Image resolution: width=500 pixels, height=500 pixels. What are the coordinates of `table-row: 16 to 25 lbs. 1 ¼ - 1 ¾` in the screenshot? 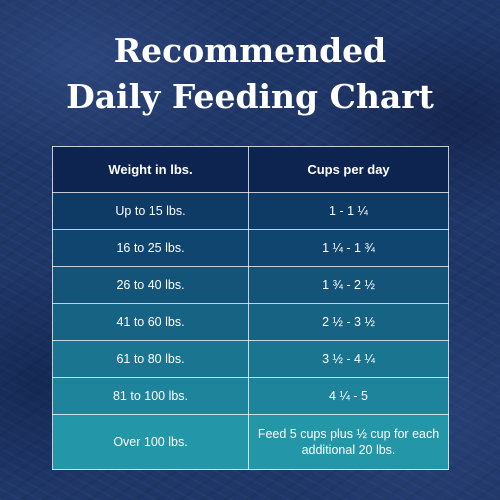 It's located at (250, 248).